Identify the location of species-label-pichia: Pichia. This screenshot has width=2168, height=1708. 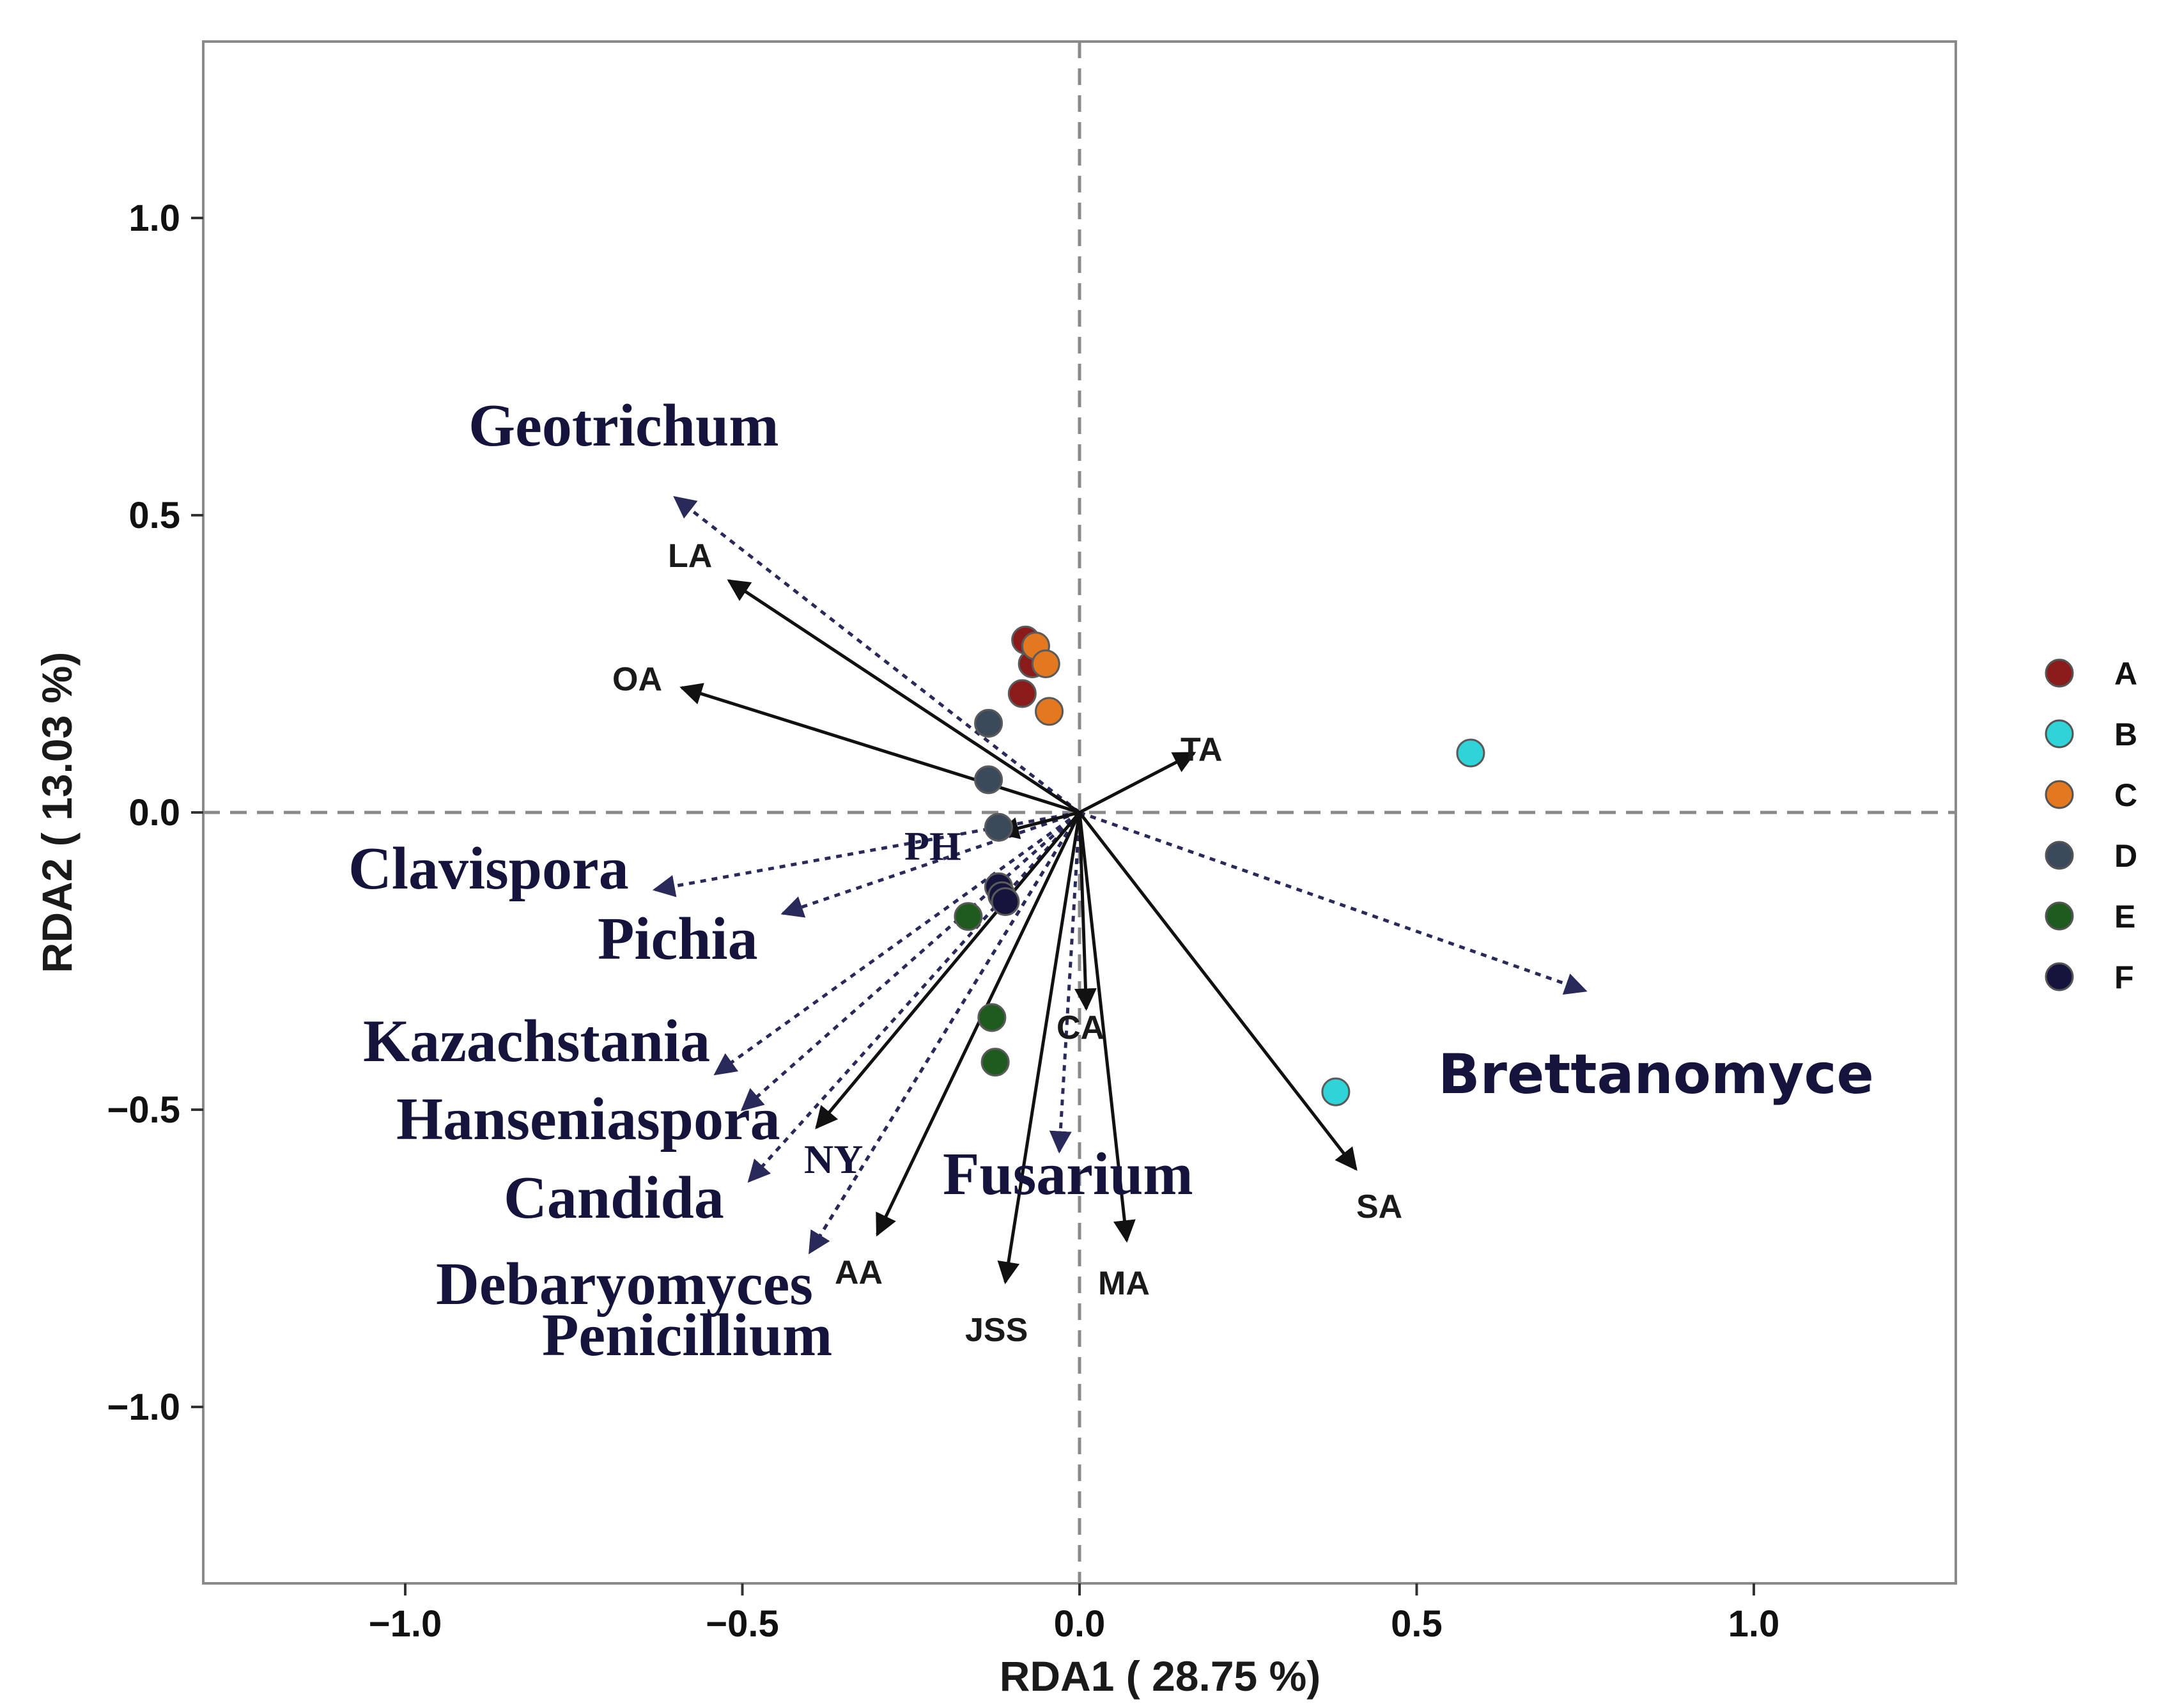
(678, 939).